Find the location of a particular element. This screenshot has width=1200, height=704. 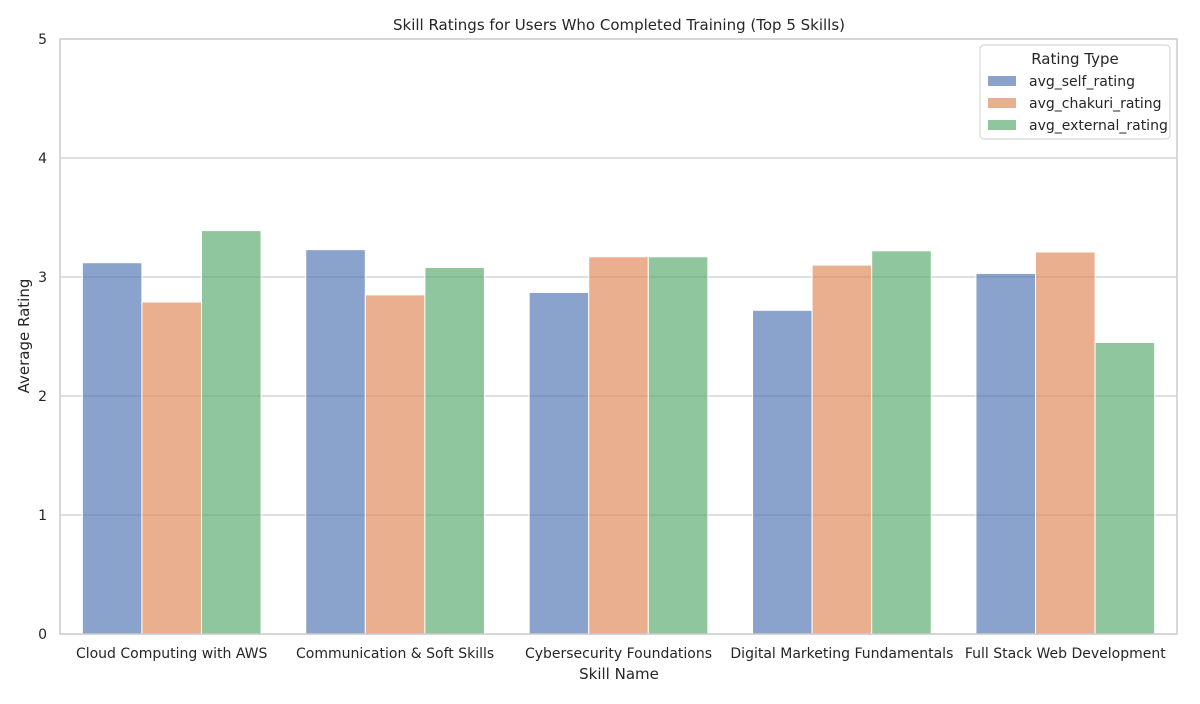

legend-box is located at coordinates (1075, 92).